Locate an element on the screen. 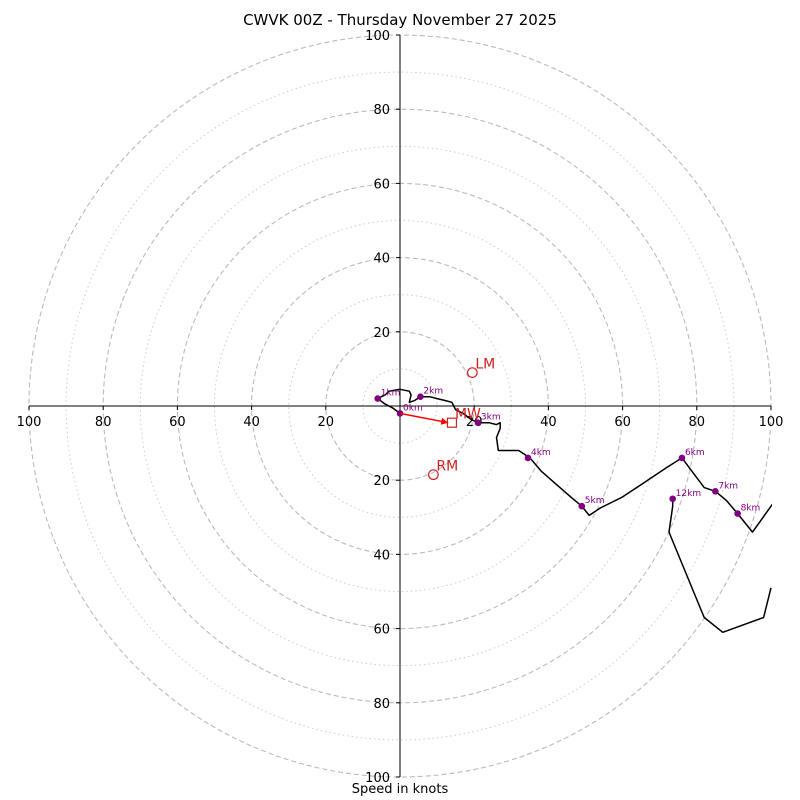 The width and height of the screenshot is (800, 800). height-marker-label: 4km is located at coordinates (541, 453).